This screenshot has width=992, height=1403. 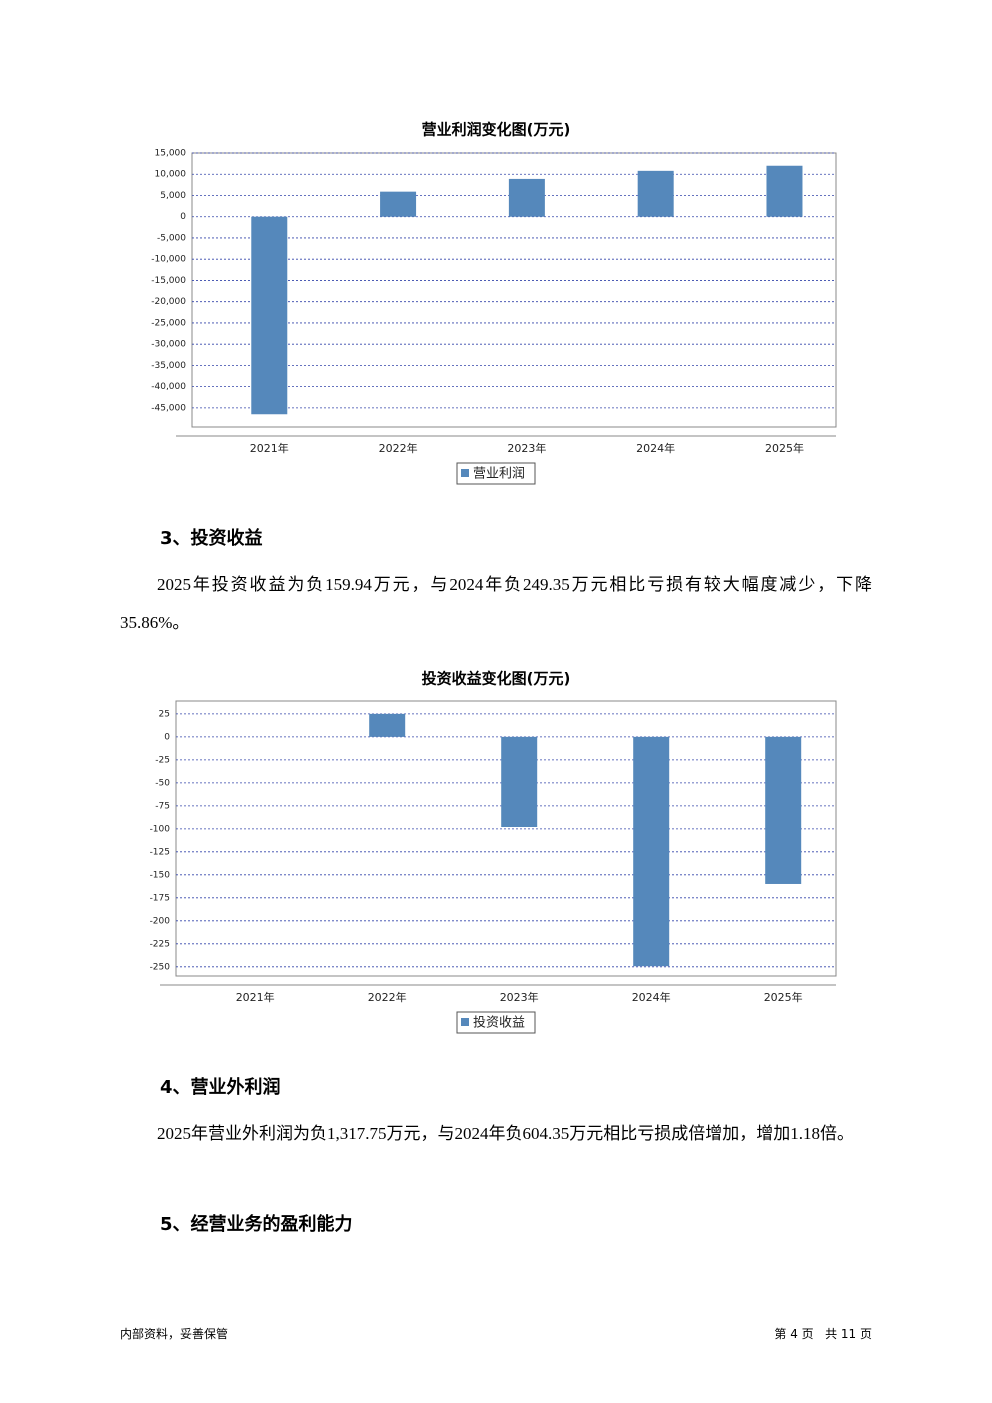 I want to click on legend-label: 营业利润, so click(x=499, y=474).